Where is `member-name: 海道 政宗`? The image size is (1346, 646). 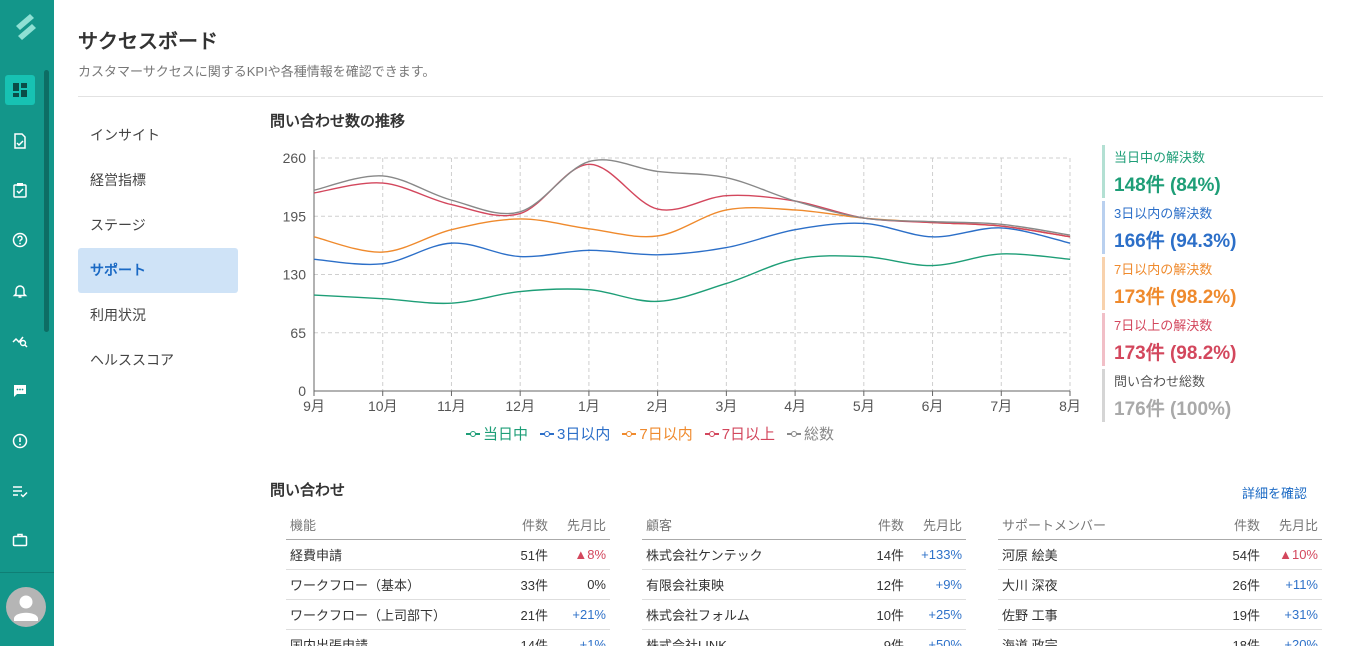 member-name: 海道 政宗 is located at coordinates (1030, 642).